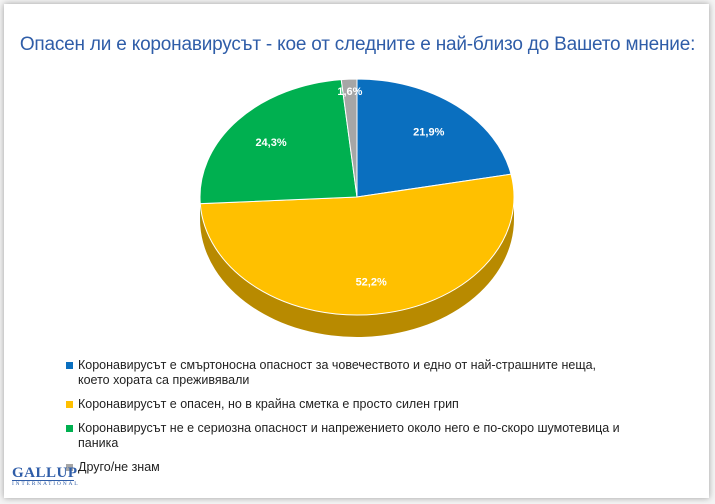  What do you see at coordinates (349, 92) in the screenshot?
I see `pie-label-3: 1,6%` at bounding box center [349, 92].